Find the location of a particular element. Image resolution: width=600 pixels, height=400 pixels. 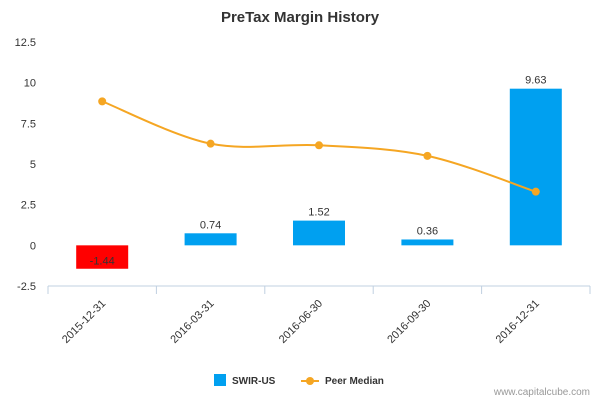

y-axis: -2.5 0 2.5 5 7.5 10 12.5 is located at coordinates (25, 165).